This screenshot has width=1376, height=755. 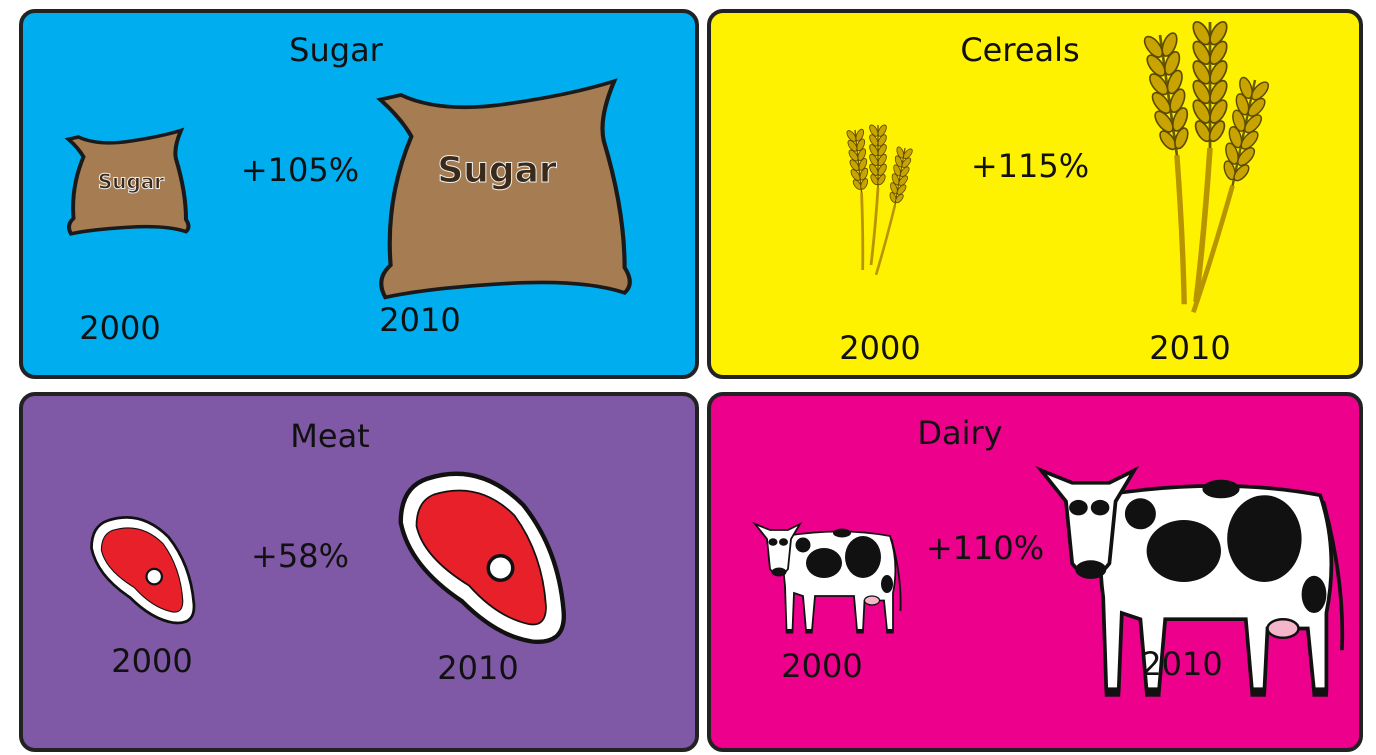 I want to click on change: +115%, so click(x=1030, y=166).